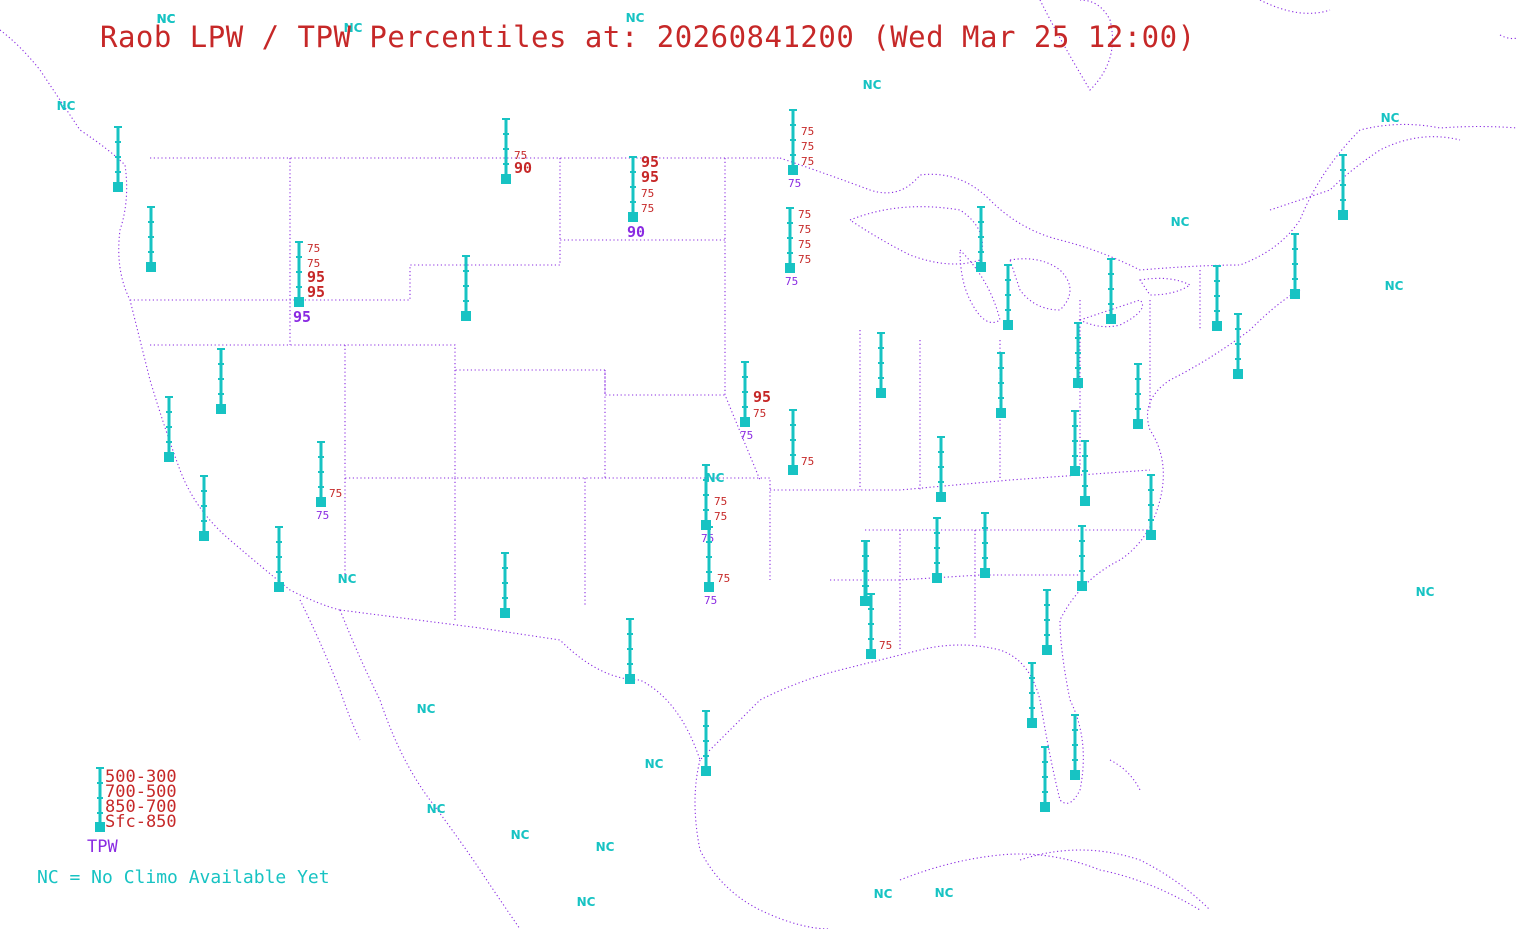 The image size is (1517, 929). Describe the element at coordinates (141, 822) in the screenshot. I see `legend-layer-sfc-850: Sfc-850` at that location.